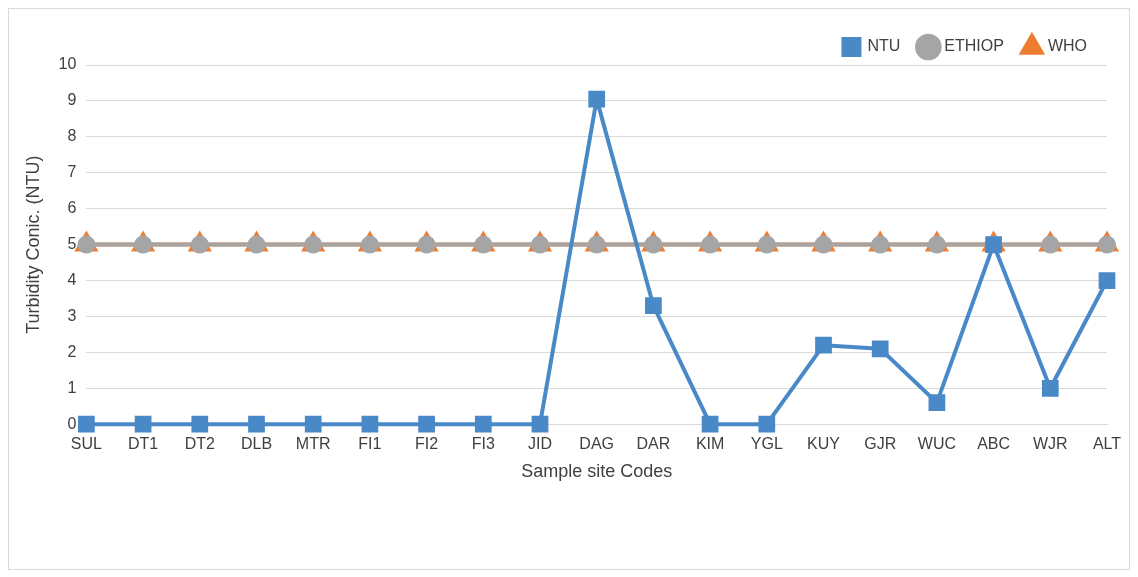 The height and width of the screenshot is (577, 1138). I want to click on x-tick-label: GJR, so click(880, 444).